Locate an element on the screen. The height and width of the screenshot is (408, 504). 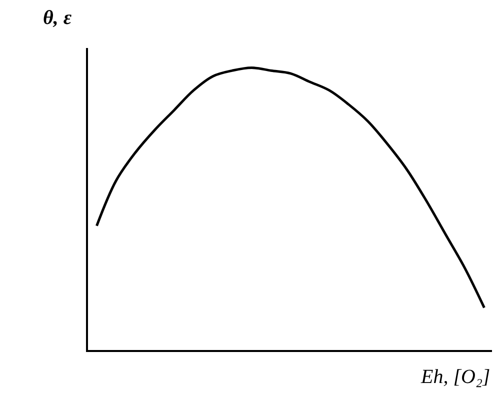
y-axis-title: θ, ε is located at coordinates (57, 18).